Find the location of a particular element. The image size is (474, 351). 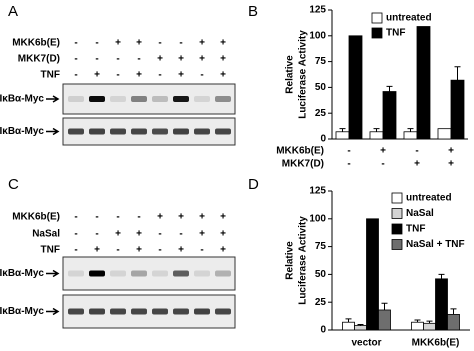

y-tick-label: 50 is located at coordinates (321, 87).